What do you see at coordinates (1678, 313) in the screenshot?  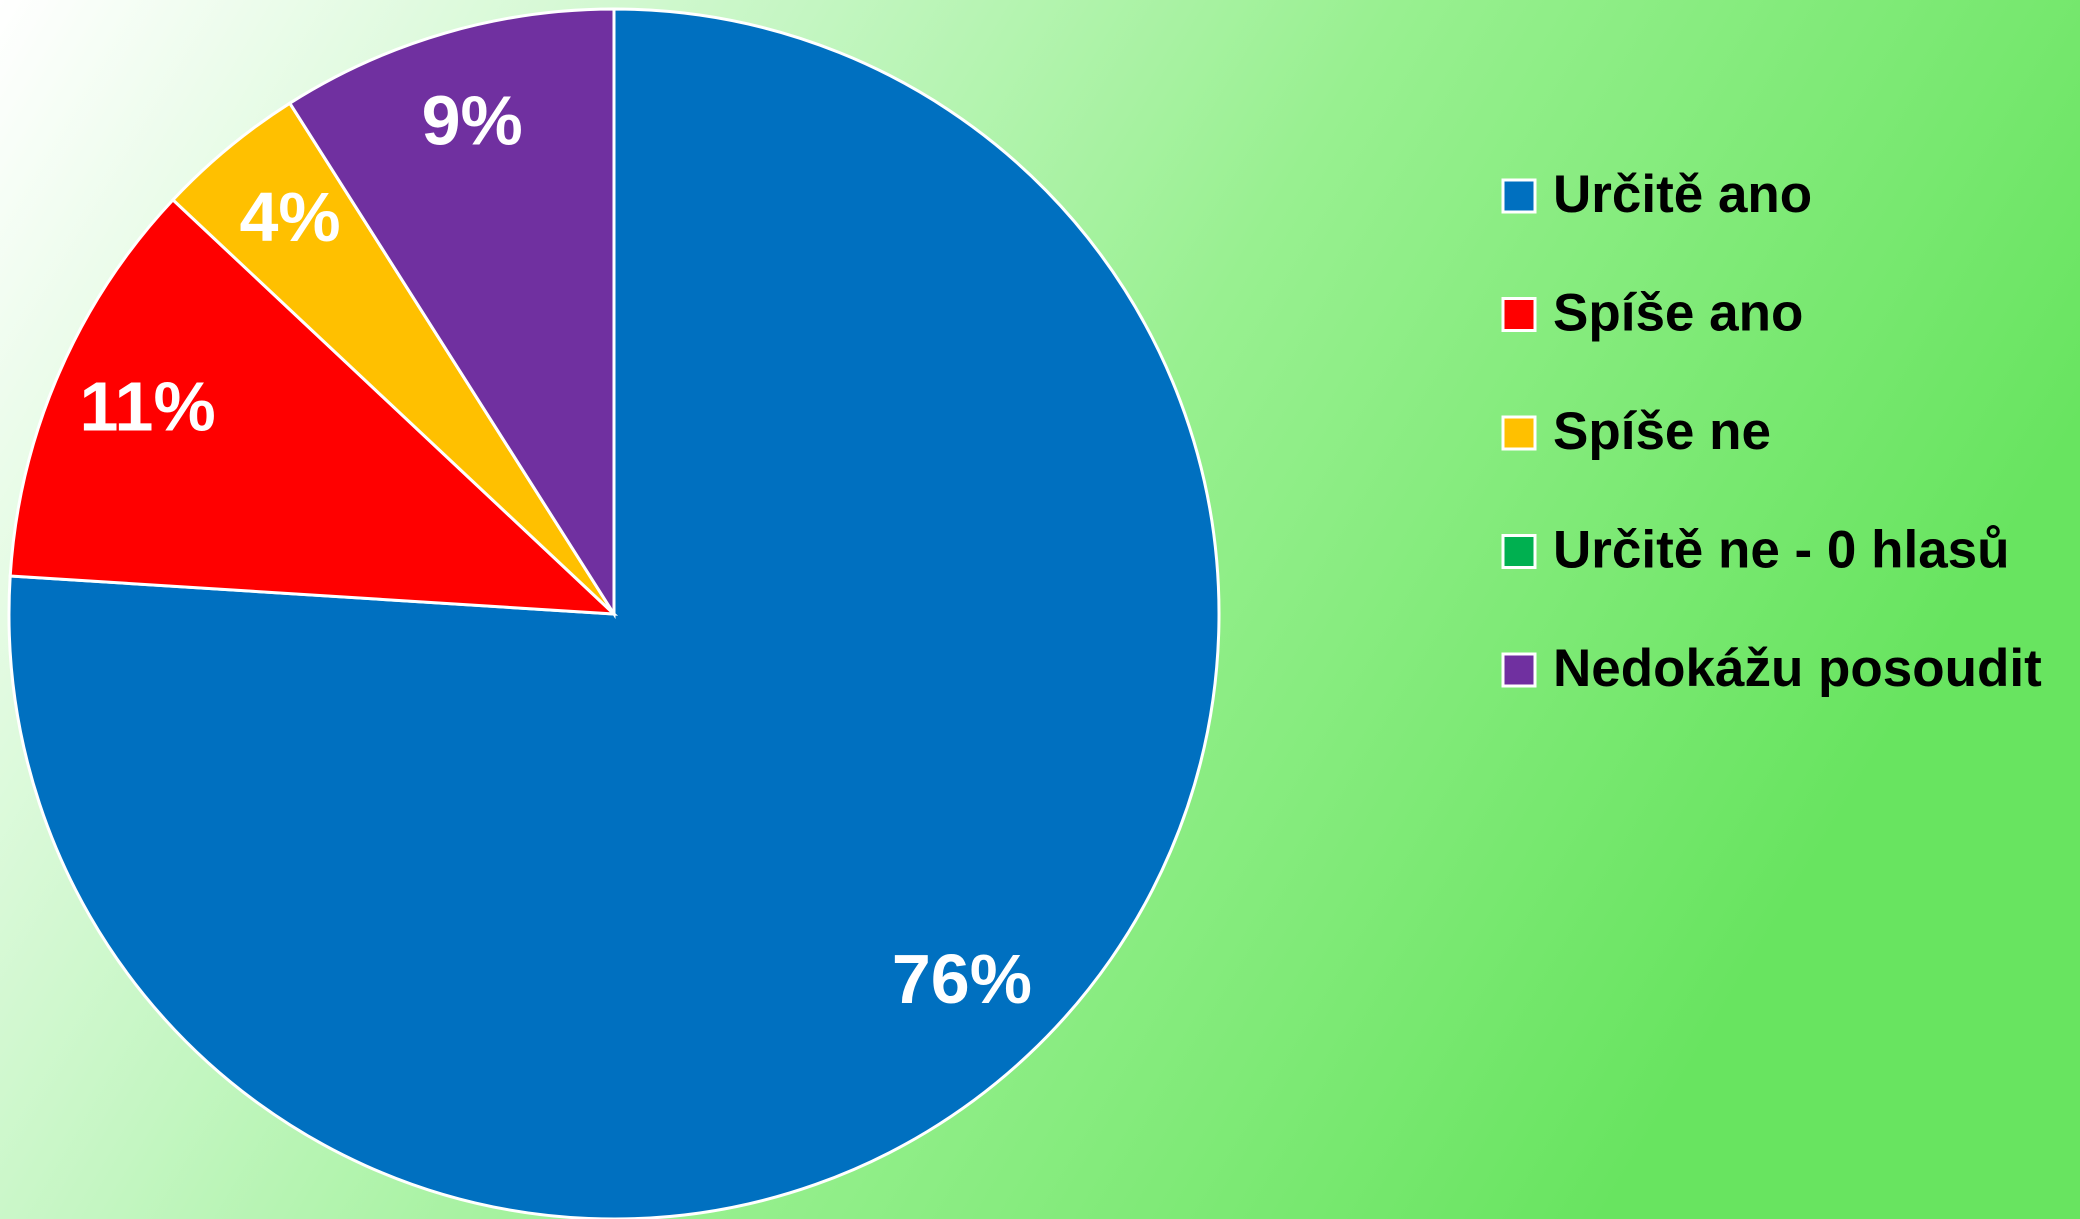 I see `legend-label: Spíše ano` at bounding box center [1678, 313].